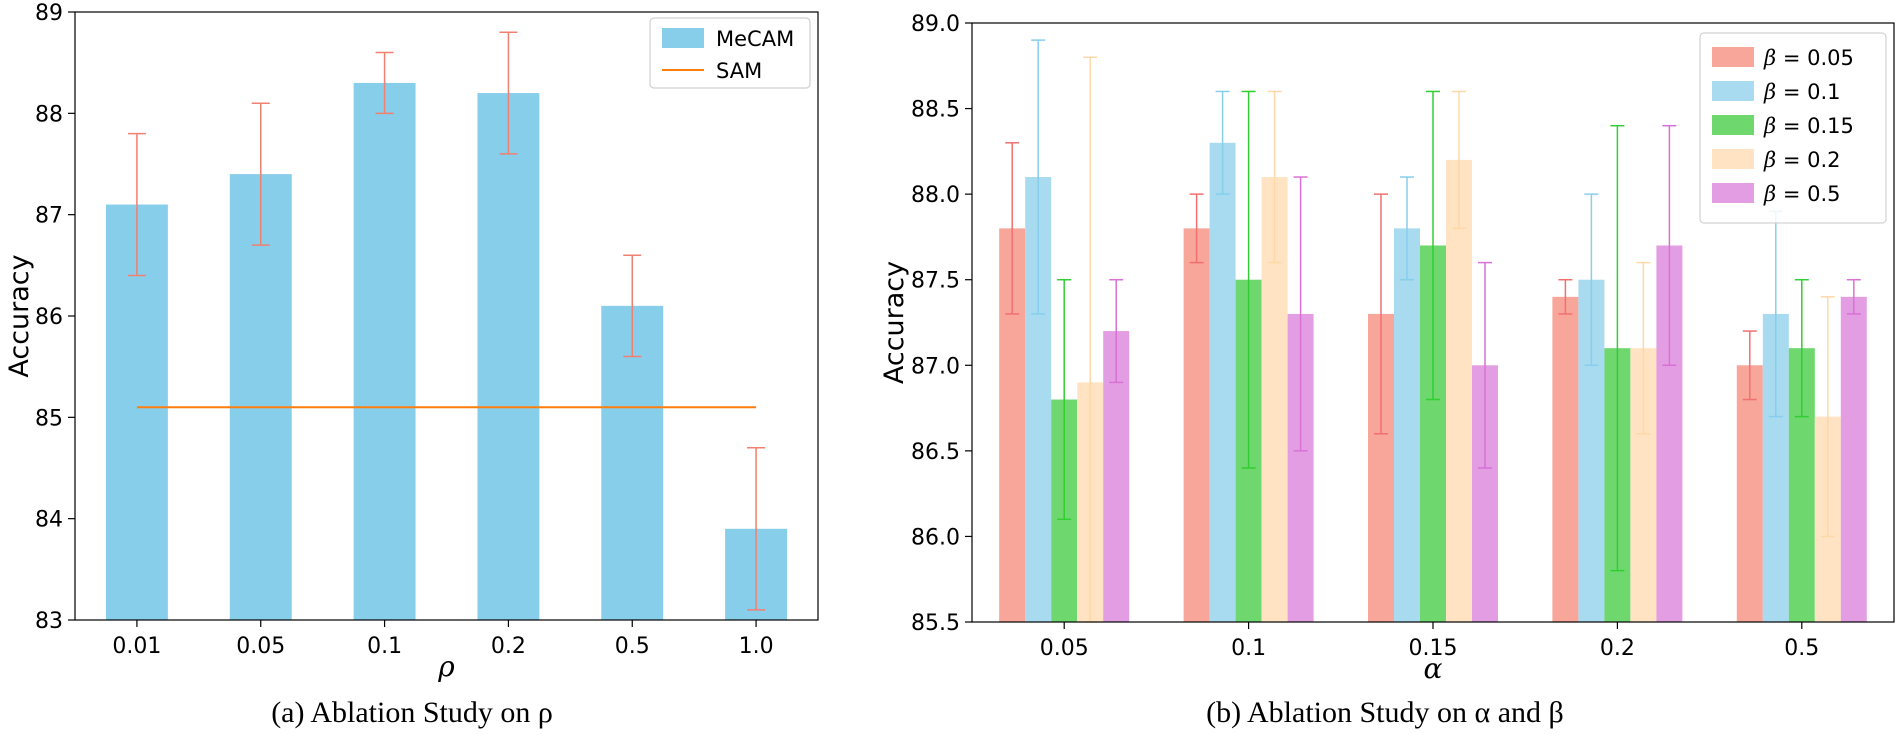 The width and height of the screenshot is (1902, 734). Describe the element at coordinates (1433, 668) in the screenshot. I see `x-axis-label: α` at that location.